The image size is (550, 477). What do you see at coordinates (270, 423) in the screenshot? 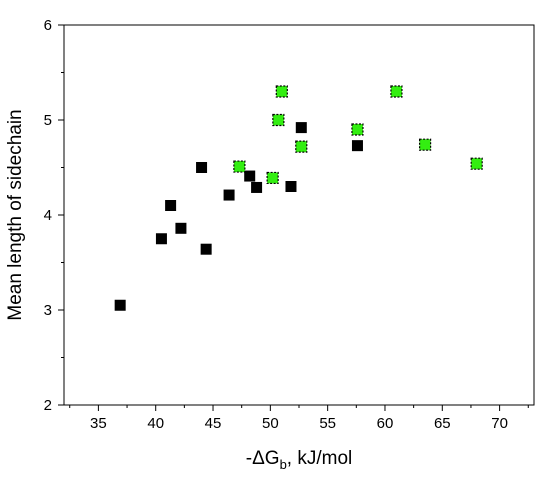
I see `x-tick-label: 50` at bounding box center [270, 423].